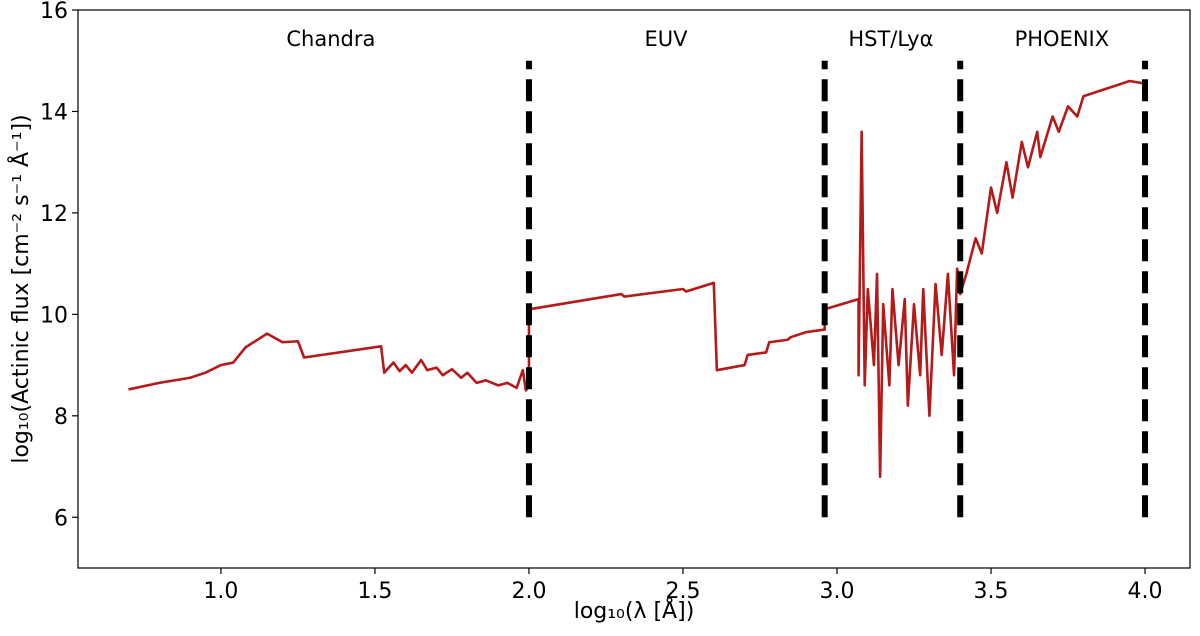  Describe the element at coordinates (667, 39) in the screenshot. I see `region-label: EUV` at that location.